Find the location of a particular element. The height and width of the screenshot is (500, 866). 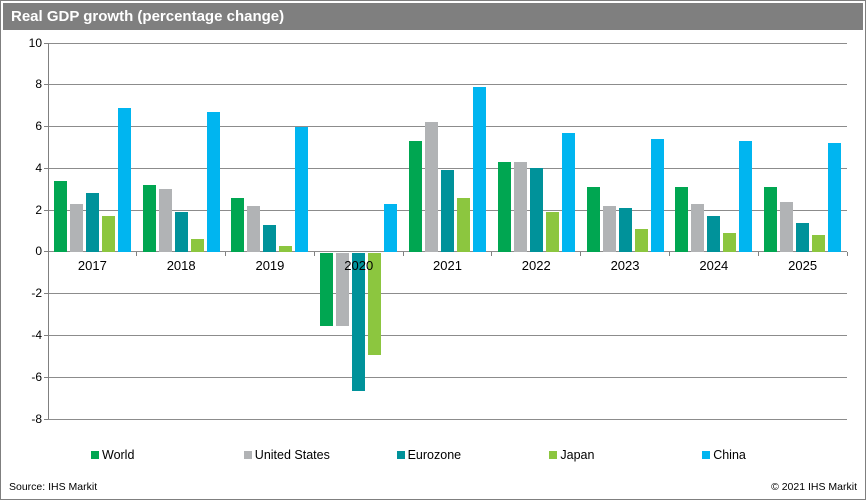

copyright-note: © 2021 IHS Markit is located at coordinates (814, 487).